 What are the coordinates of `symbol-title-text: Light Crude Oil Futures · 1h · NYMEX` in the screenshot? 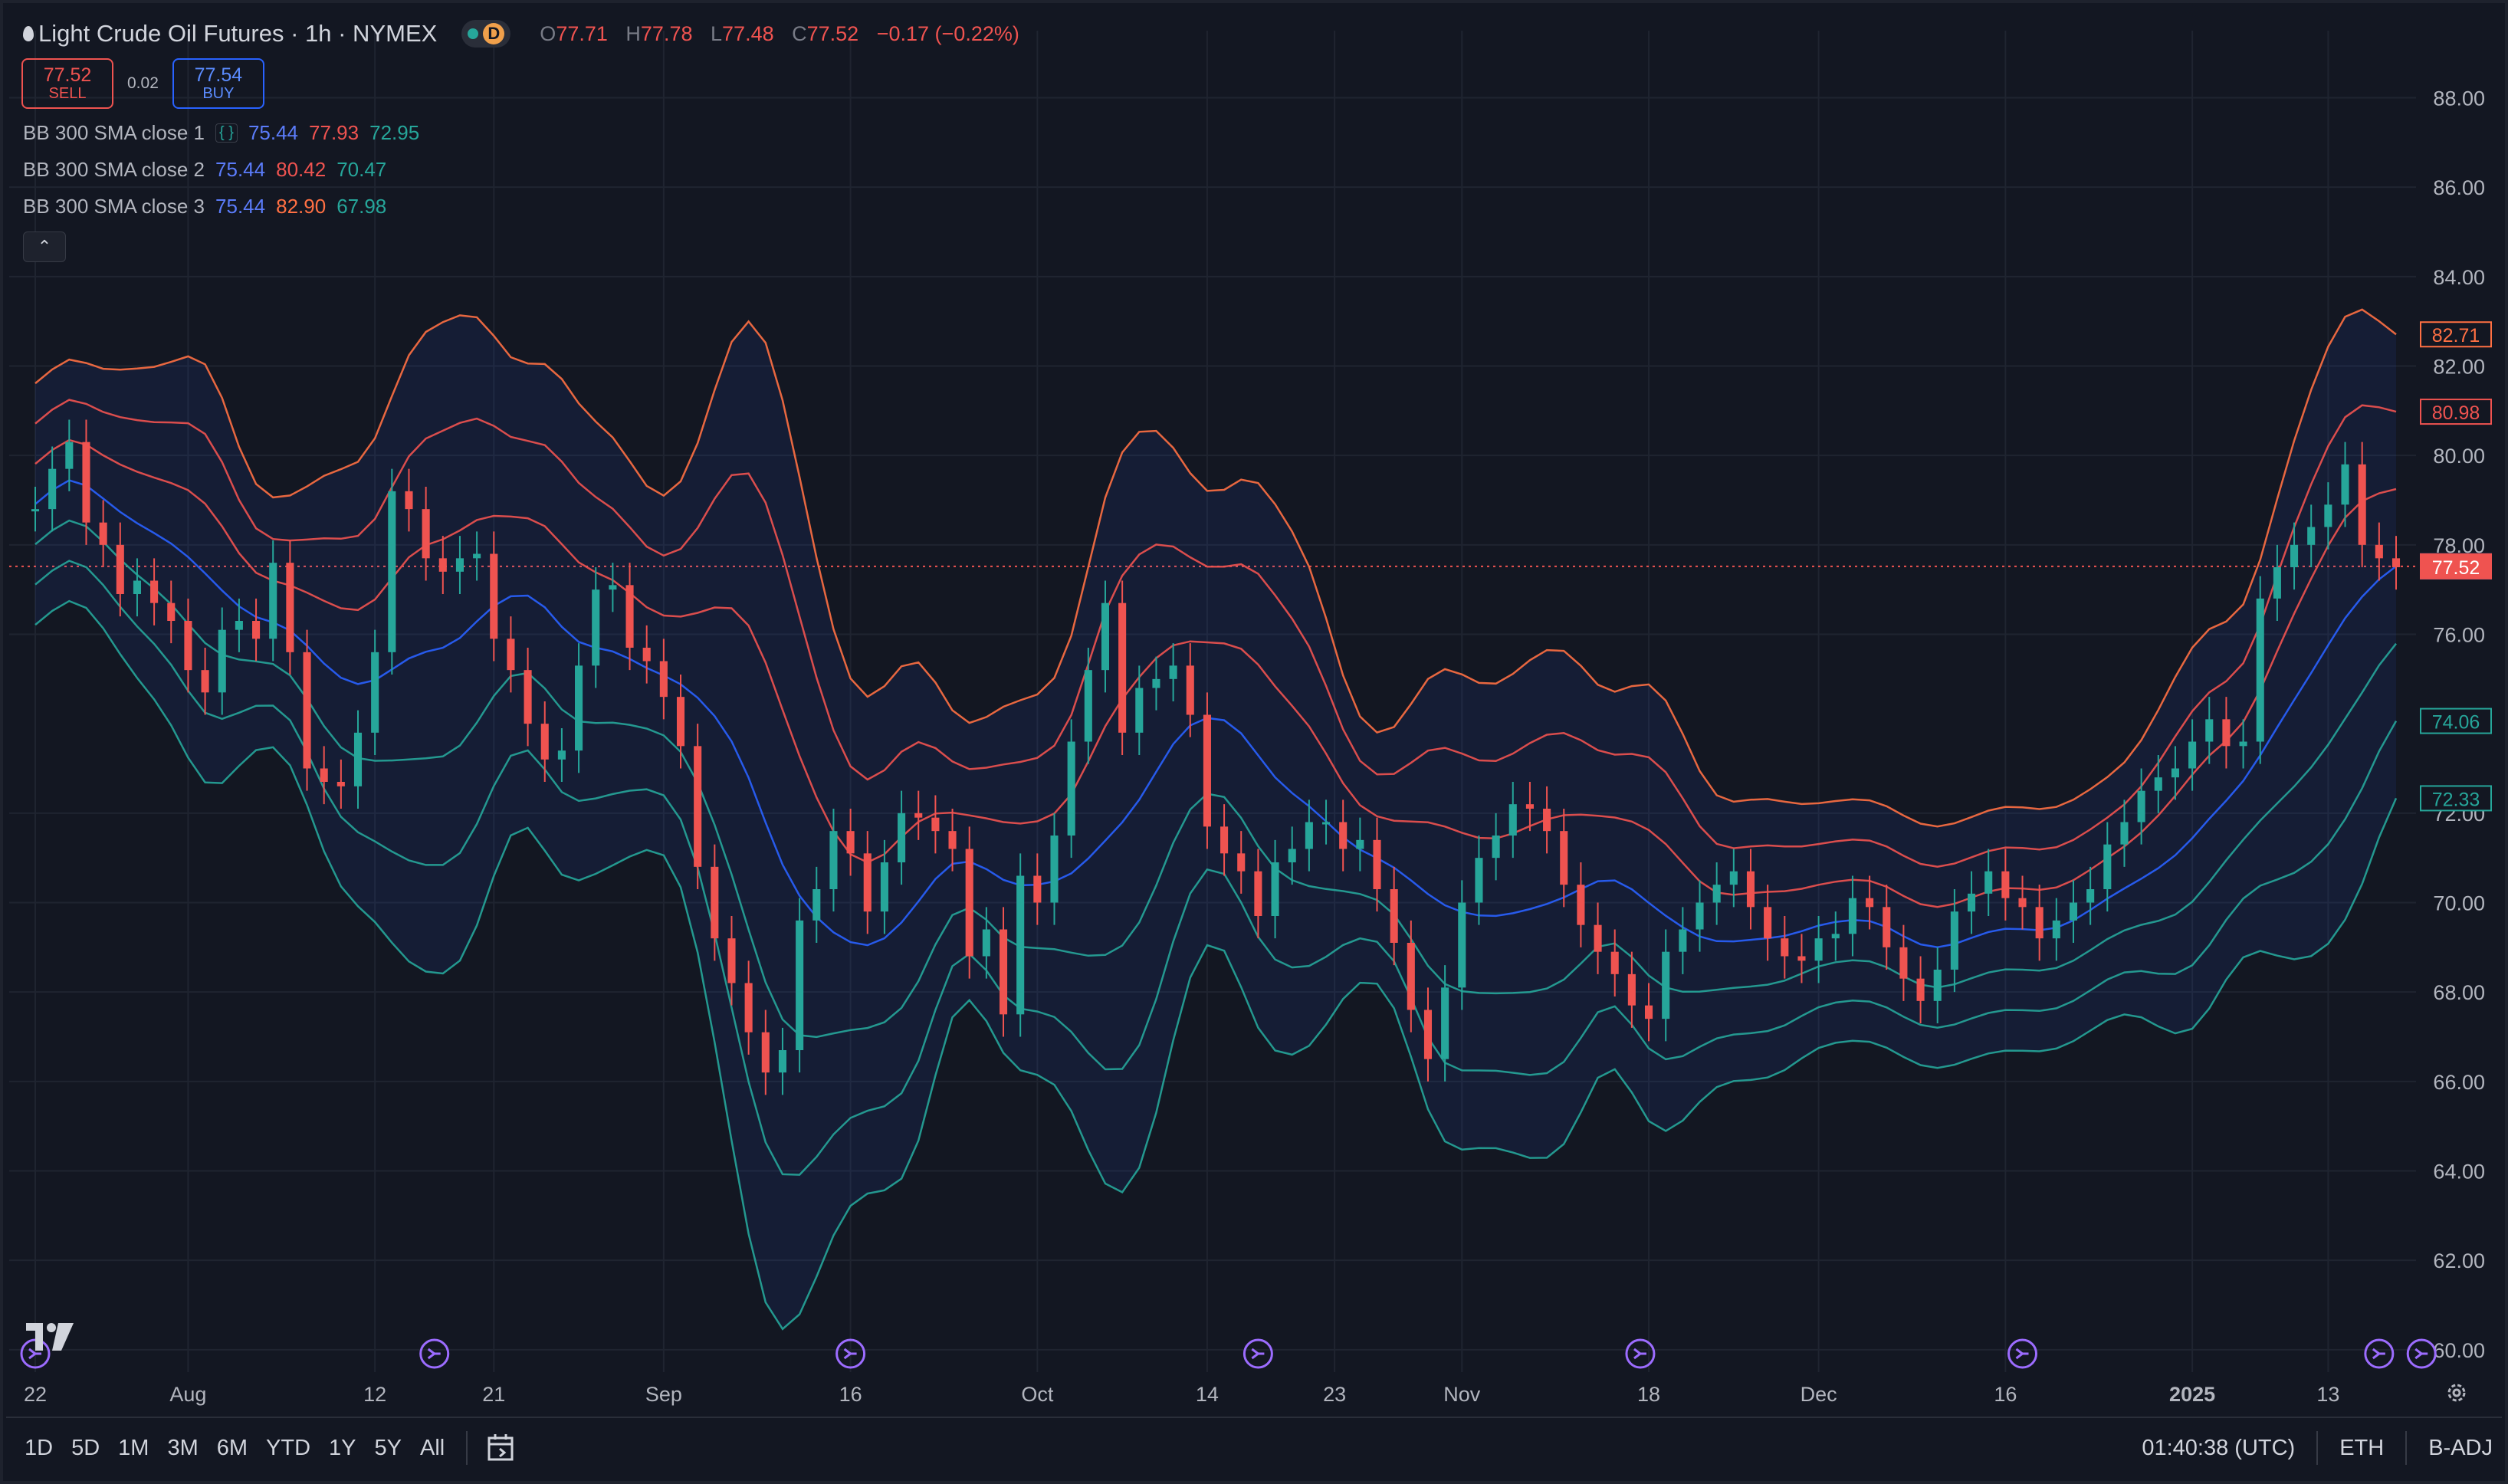 It's located at (238, 33).